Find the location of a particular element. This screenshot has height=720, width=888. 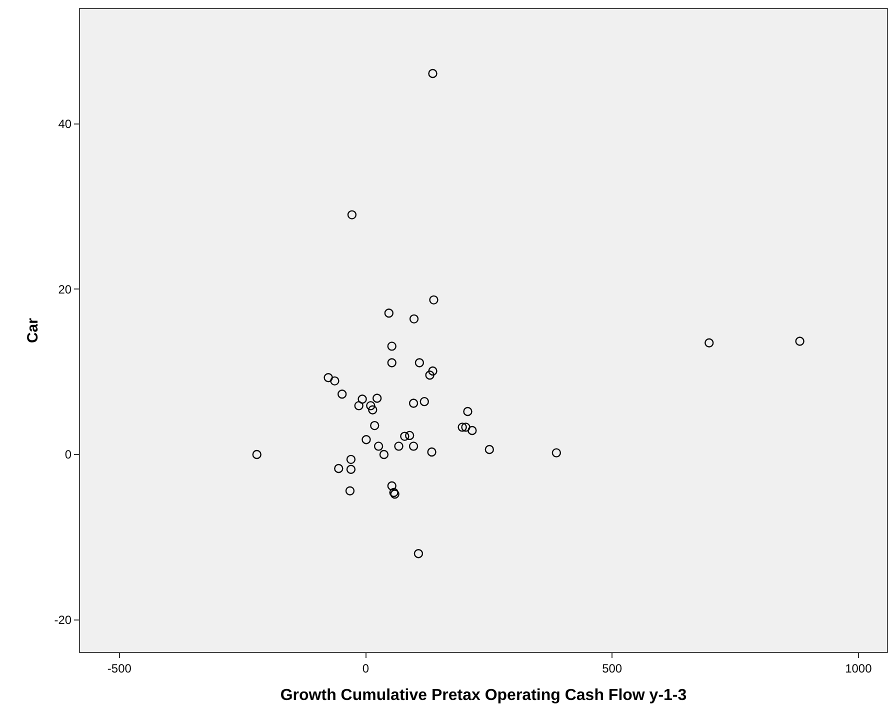

x-tick-label: 500 is located at coordinates (612, 668).